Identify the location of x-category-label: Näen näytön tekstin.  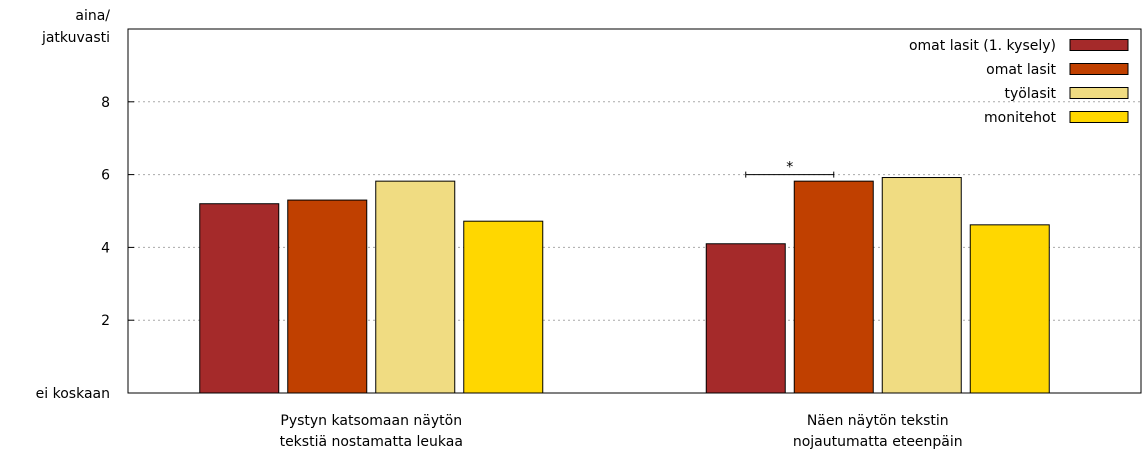
(878, 421).